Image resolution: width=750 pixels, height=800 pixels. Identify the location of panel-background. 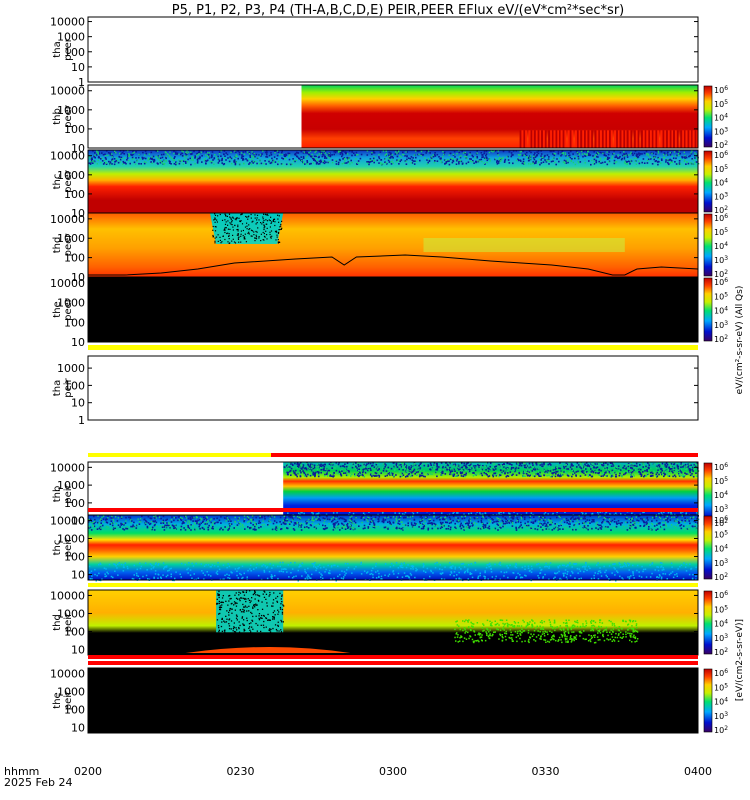
(393, 388).